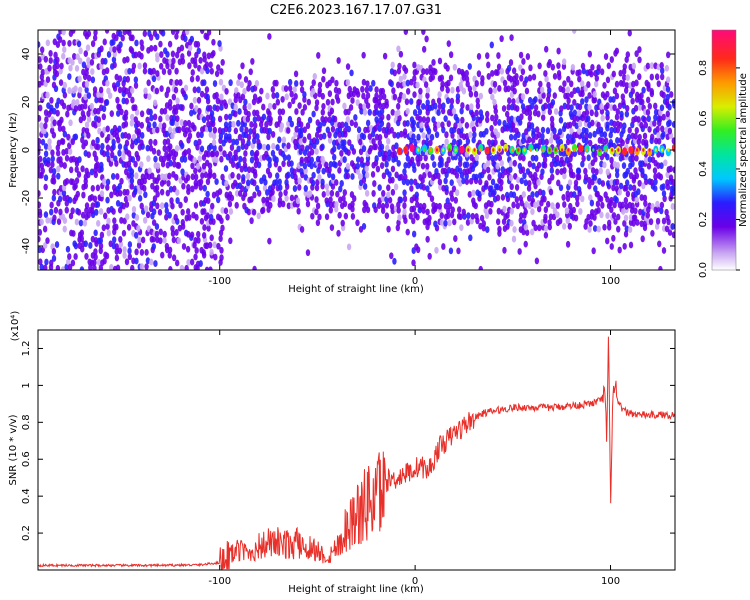  Describe the element at coordinates (703, 220) in the screenshot. I see `colorbar-tick-label: 0.2` at that location.